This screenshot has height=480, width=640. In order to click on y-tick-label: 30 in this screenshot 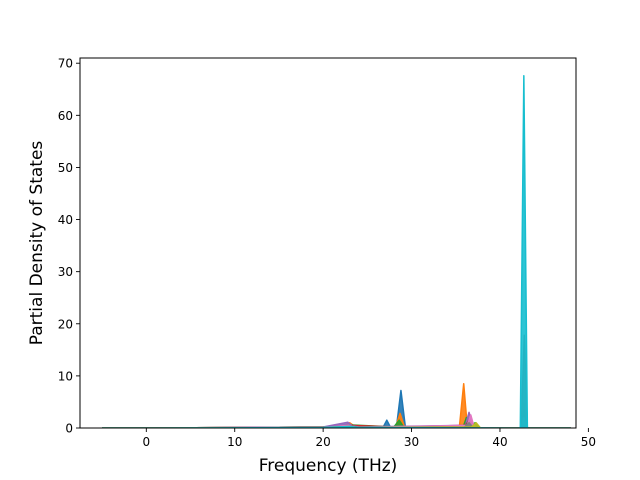, I will do `click(65, 272)`.